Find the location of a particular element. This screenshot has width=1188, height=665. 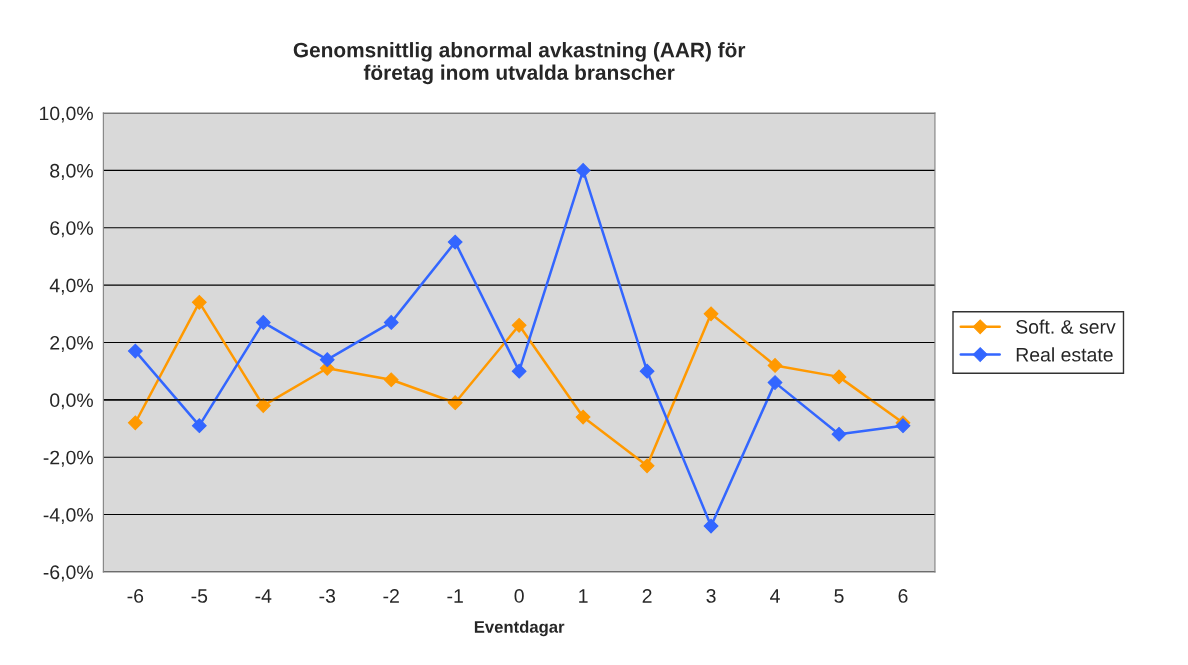

x-tick-label: 1 is located at coordinates (583, 596).